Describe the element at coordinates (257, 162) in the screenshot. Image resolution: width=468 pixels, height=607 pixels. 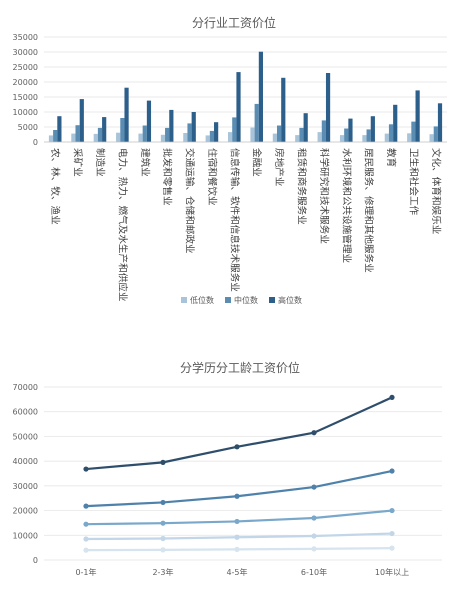
I see `industry-category-label: 金融业` at that location.